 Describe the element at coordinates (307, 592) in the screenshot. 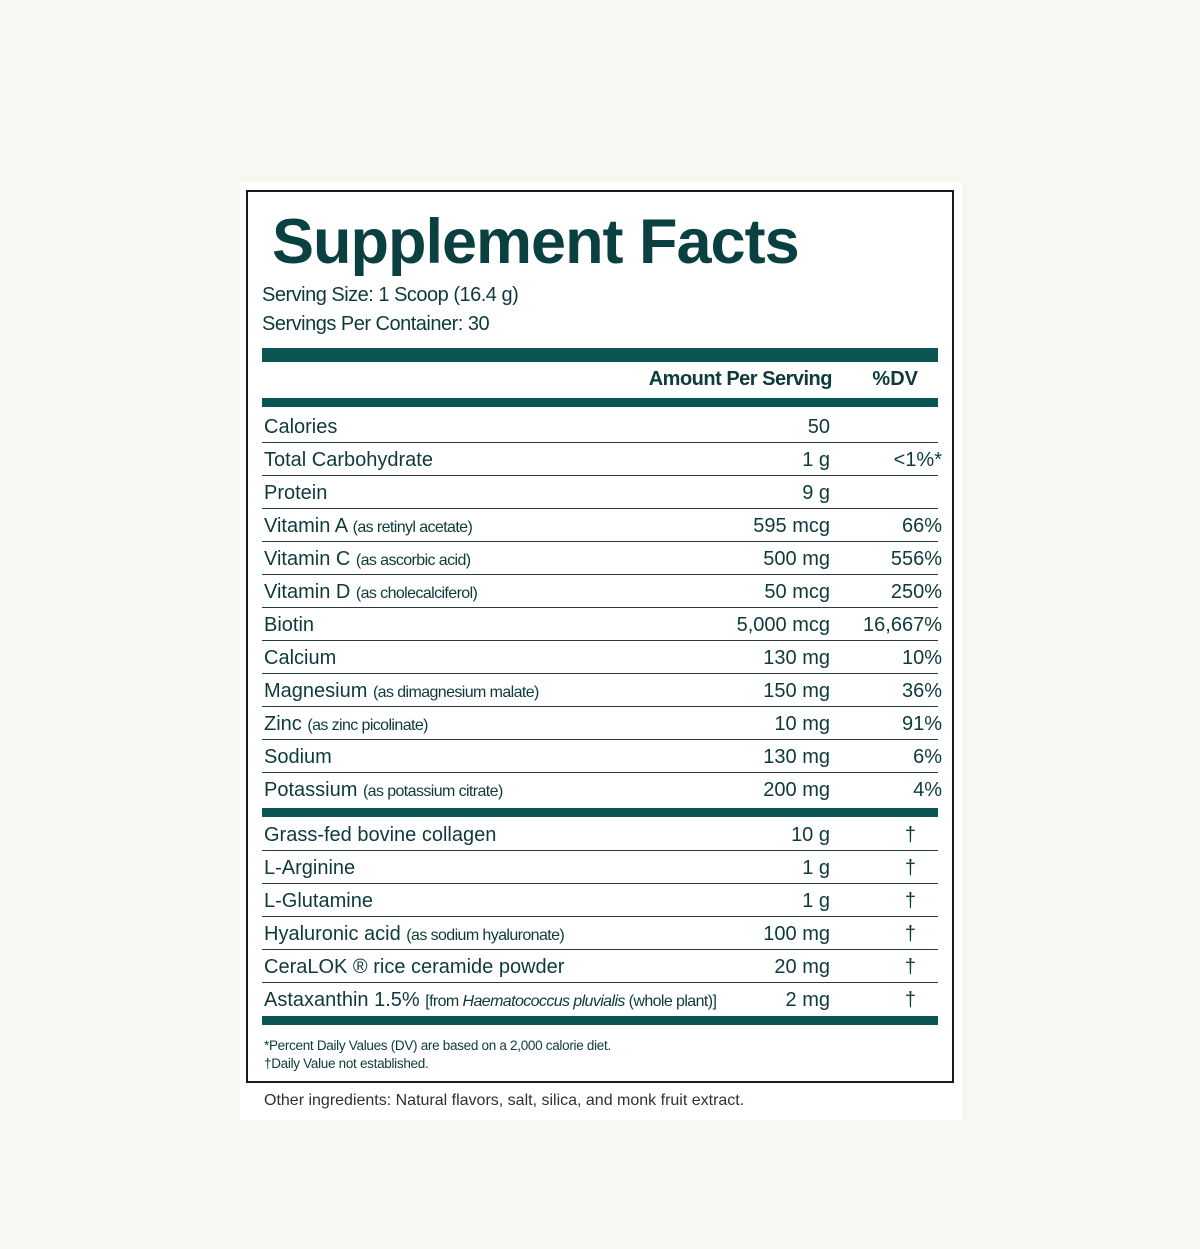

I see `row-label: Vitamin D` at that location.